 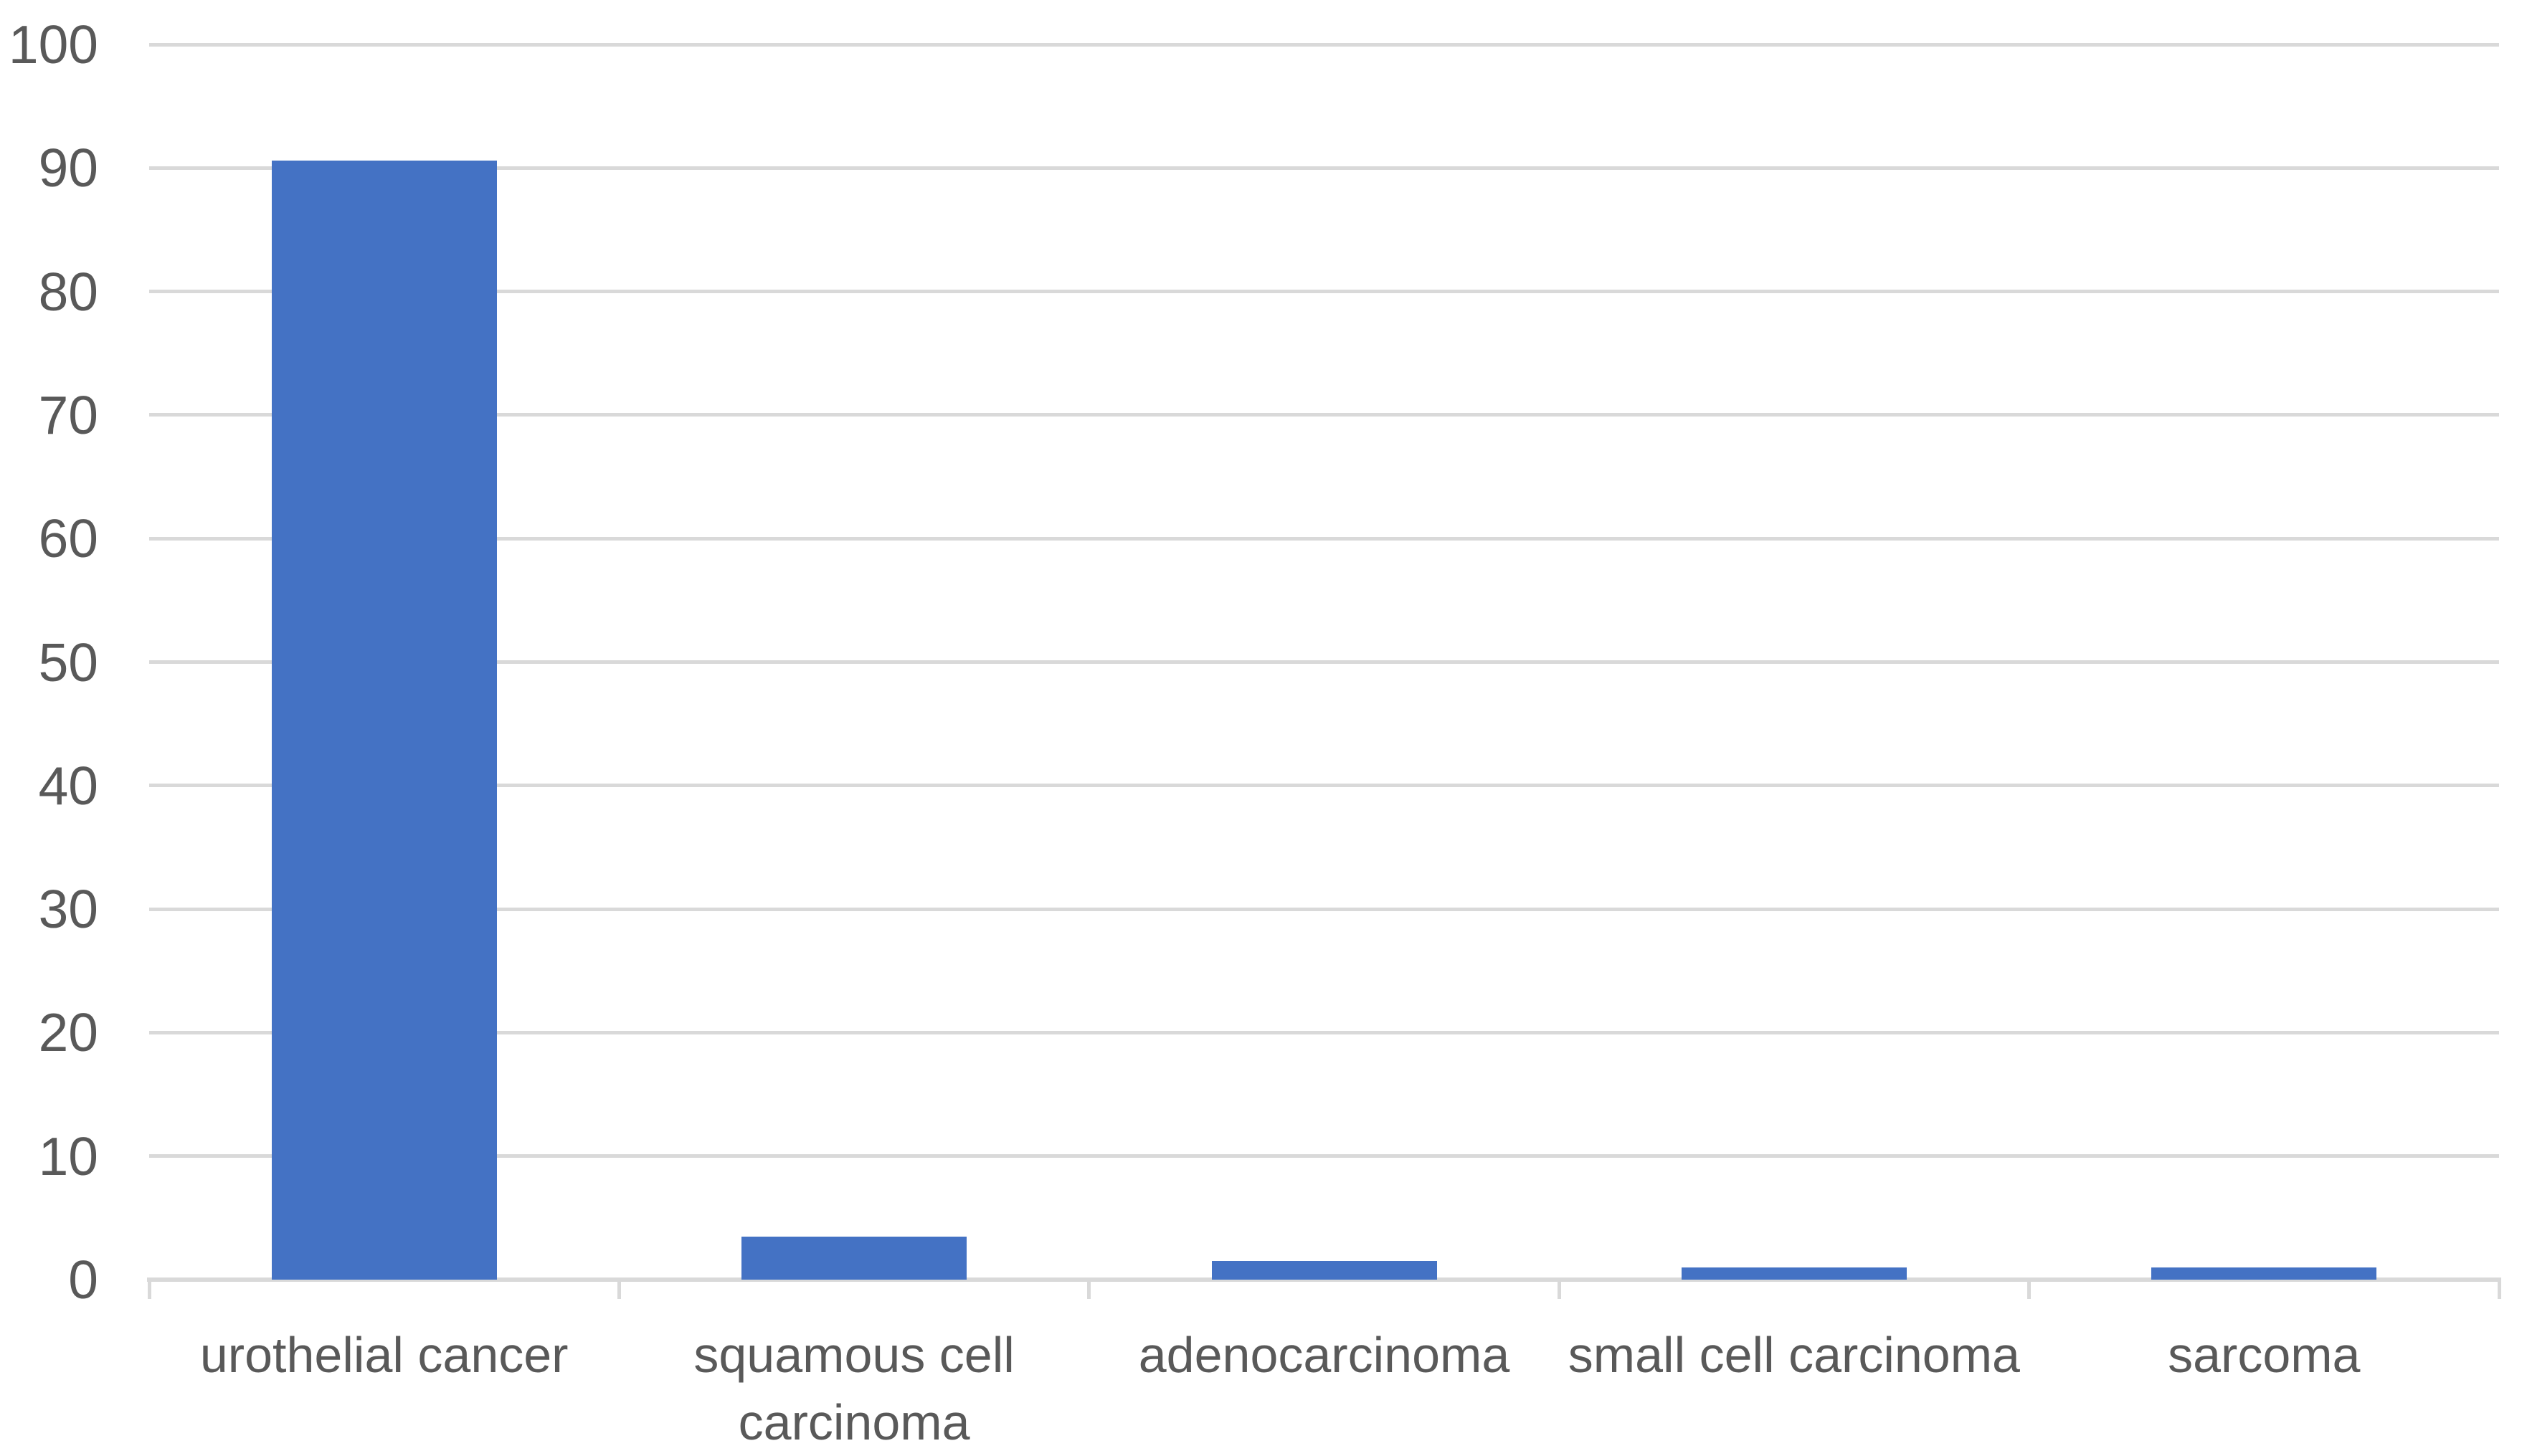 What do you see at coordinates (68, 1032) in the screenshot?
I see `y-axis-tick-label: 20` at bounding box center [68, 1032].